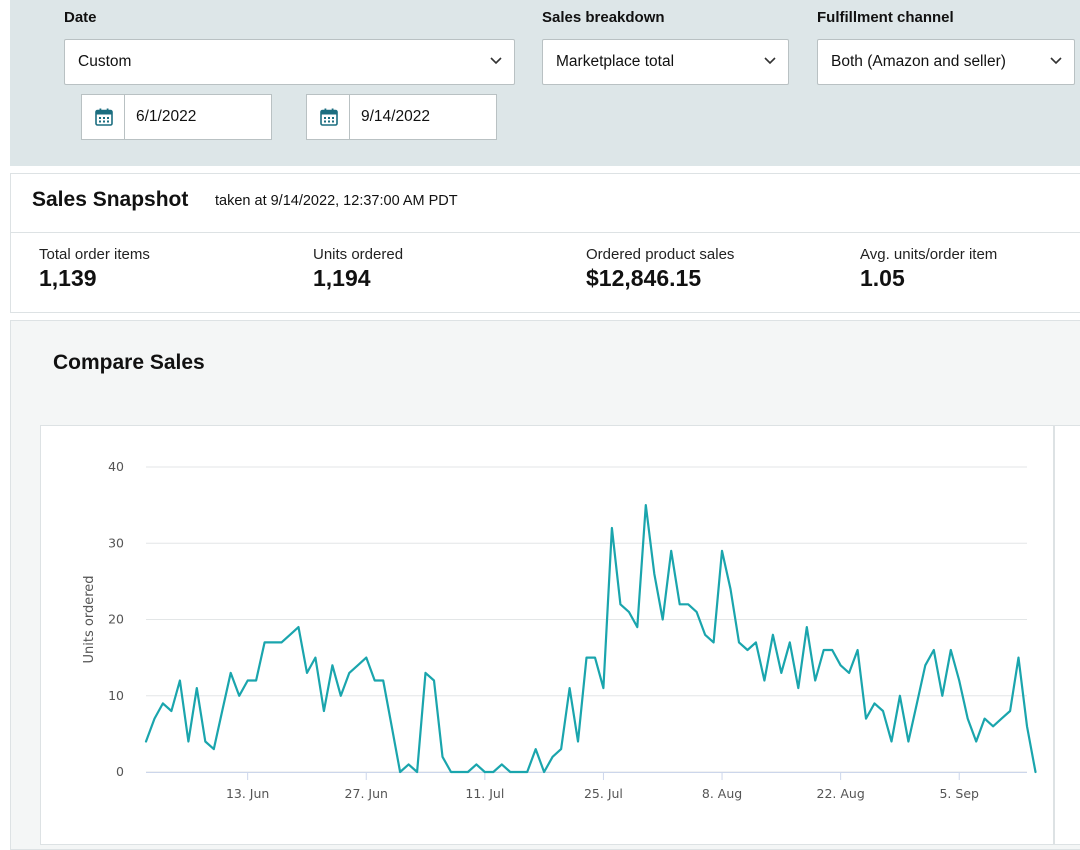  I want to click on compare-sales-title: Compare Sales, so click(129, 362).